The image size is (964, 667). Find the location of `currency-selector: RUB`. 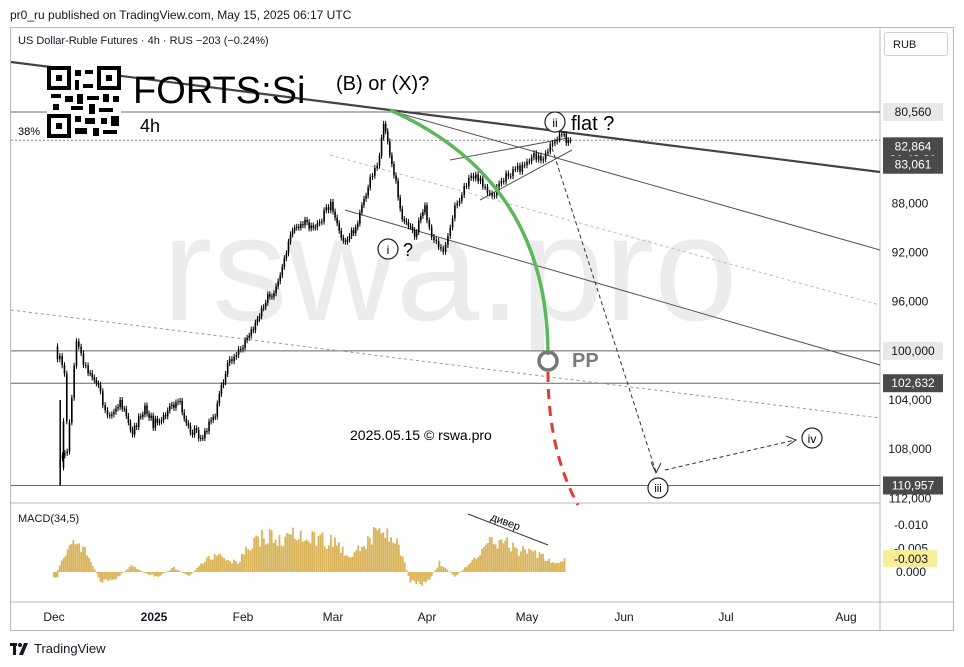

currency-selector: RUB is located at coordinates (916, 44).